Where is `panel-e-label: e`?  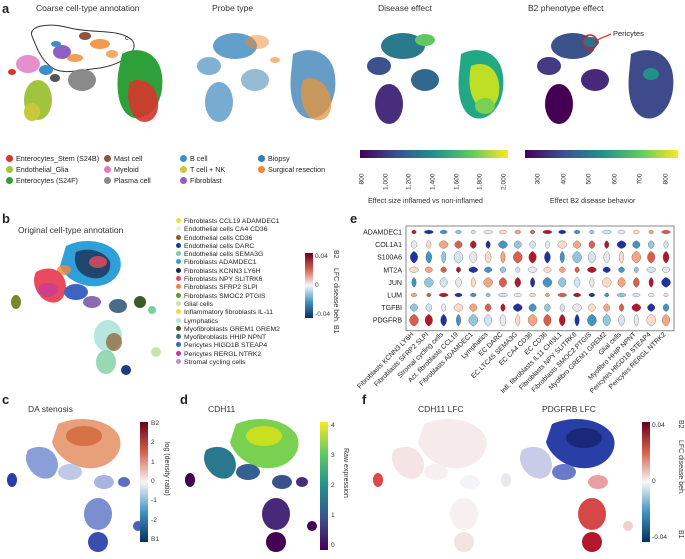
panel-e-label: e is located at coordinates (354, 218).